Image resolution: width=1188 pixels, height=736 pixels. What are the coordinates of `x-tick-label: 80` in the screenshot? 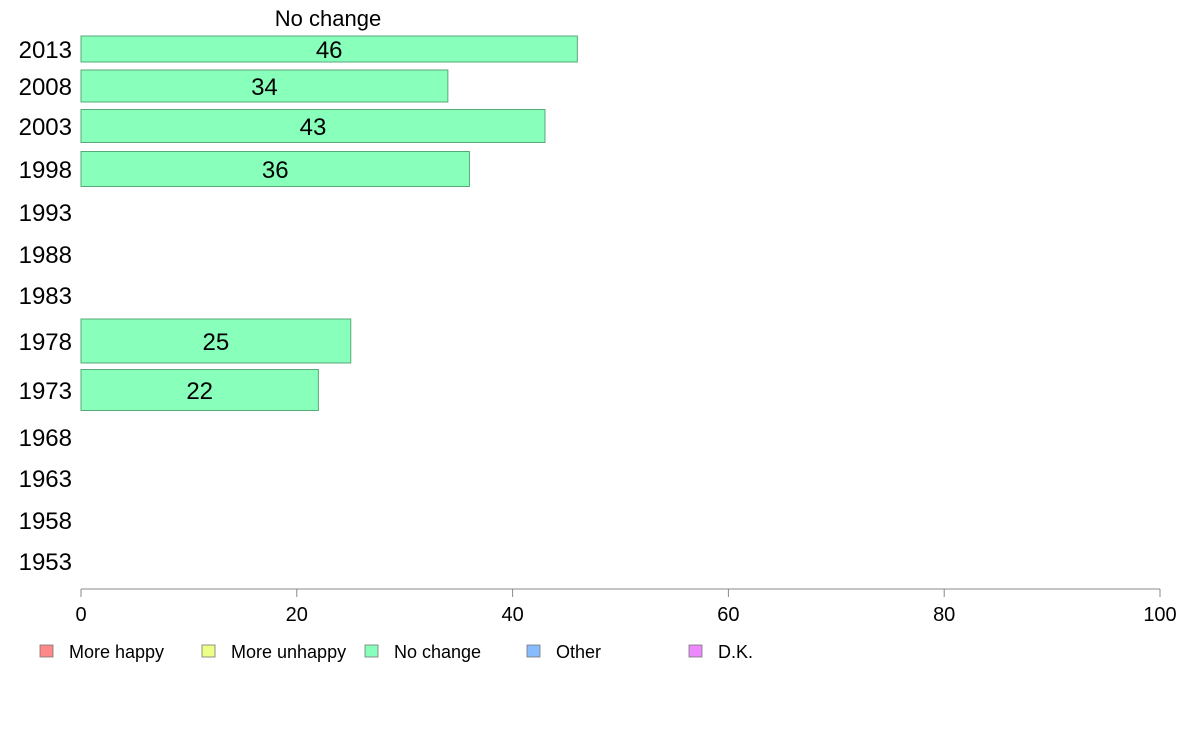 It's located at (944, 615).